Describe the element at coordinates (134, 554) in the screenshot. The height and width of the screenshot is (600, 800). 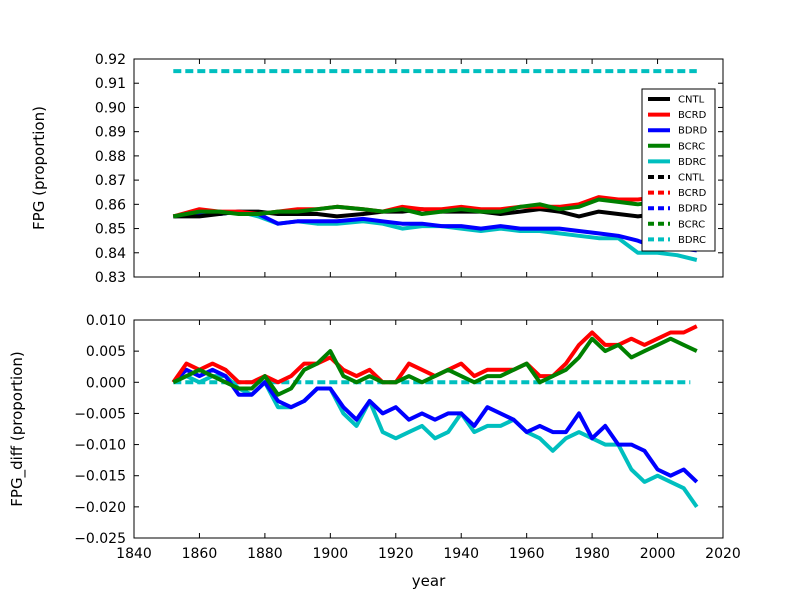
I see `x-tick-label: 1840` at that location.